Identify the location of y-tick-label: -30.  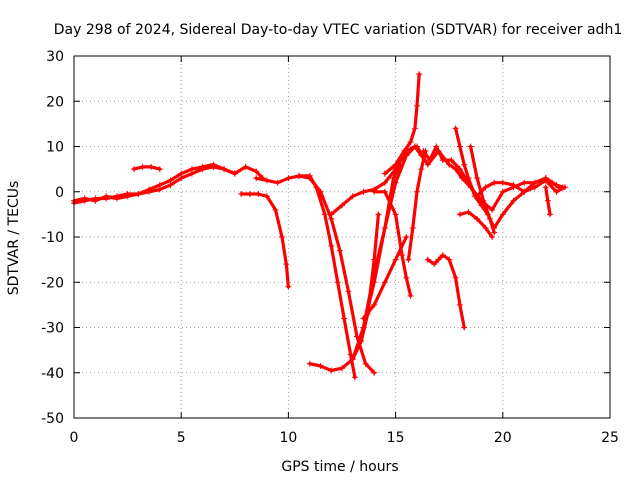
(52, 329).